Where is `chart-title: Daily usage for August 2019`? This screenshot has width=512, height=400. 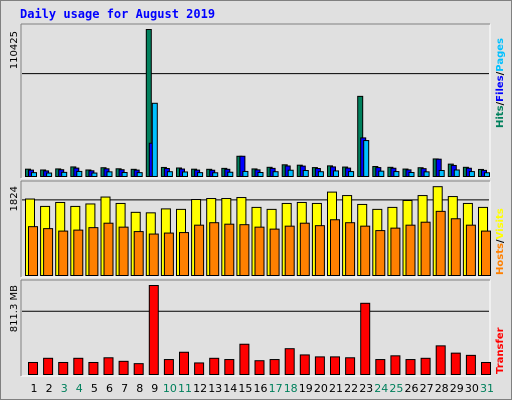
chart-title: Daily usage for August 2019 is located at coordinates (118, 14).